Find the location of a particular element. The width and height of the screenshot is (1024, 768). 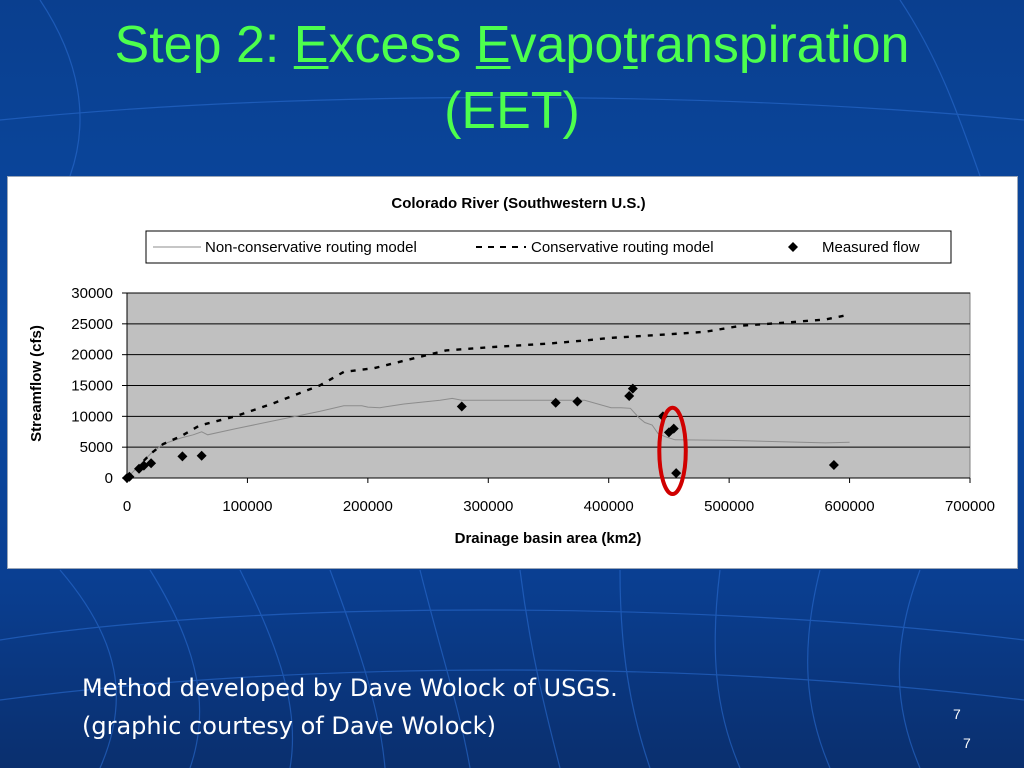

x-tick-label: 400000 is located at coordinates (609, 506).